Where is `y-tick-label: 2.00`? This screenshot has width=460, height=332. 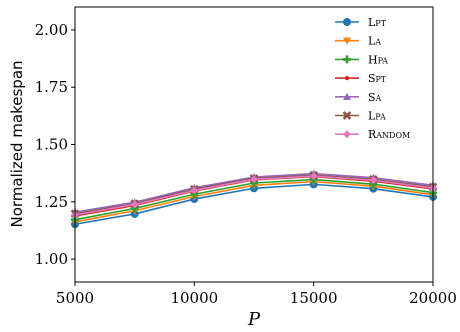
y-tick-label: 2.00 is located at coordinates (51, 30).